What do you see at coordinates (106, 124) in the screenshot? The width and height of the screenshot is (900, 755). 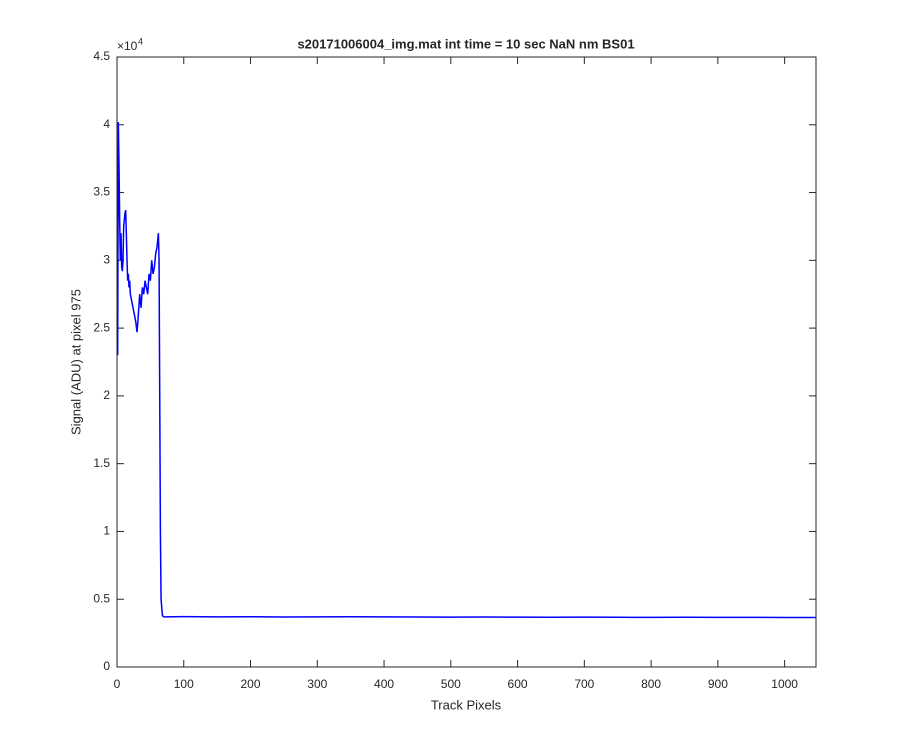 I see `y-tick-label: 4` at bounding box center [106, 124].